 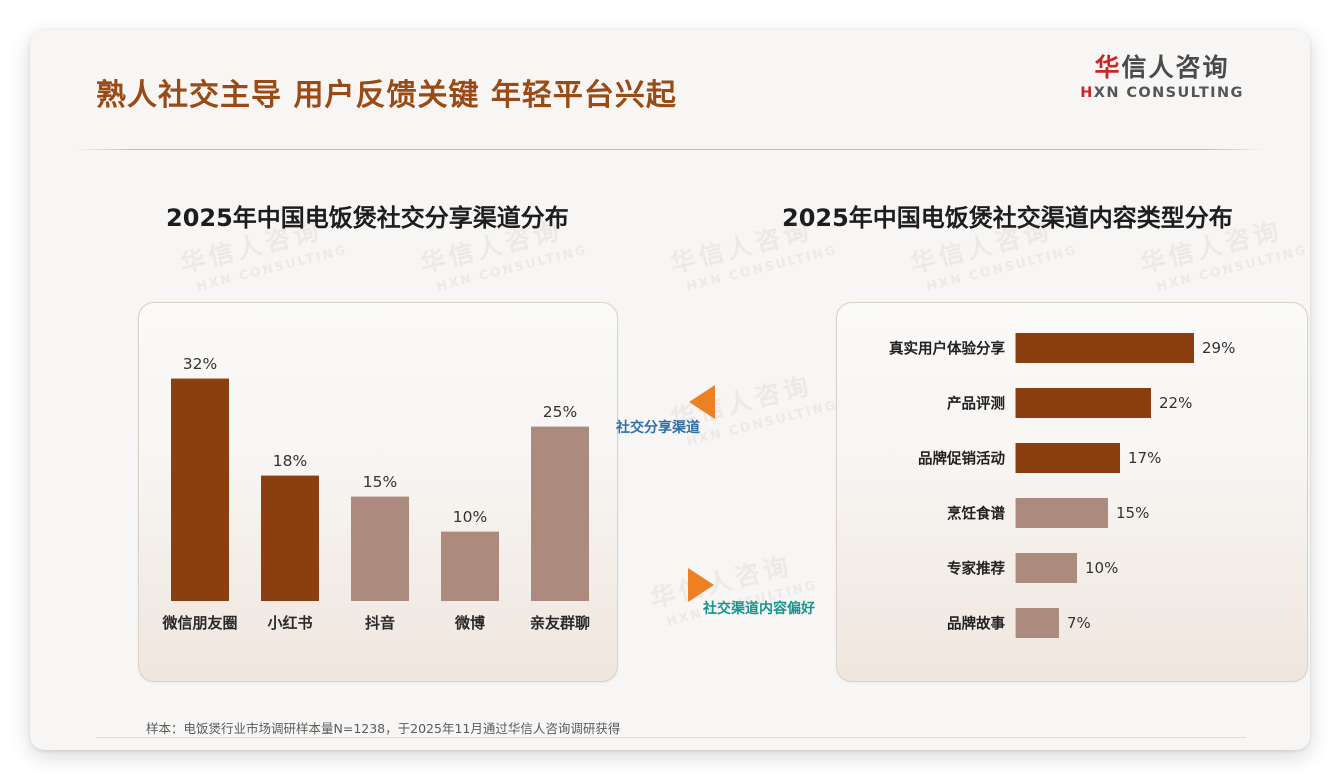 I want to click on logo-english-text: HXN CONSULTING, so click(x=1162, y=93).